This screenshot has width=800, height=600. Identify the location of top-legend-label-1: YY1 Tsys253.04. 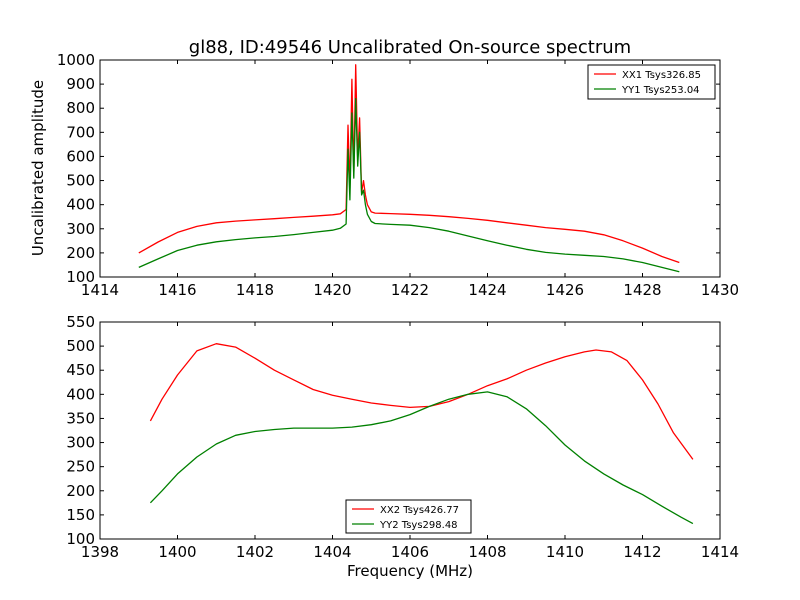
(660, 90).